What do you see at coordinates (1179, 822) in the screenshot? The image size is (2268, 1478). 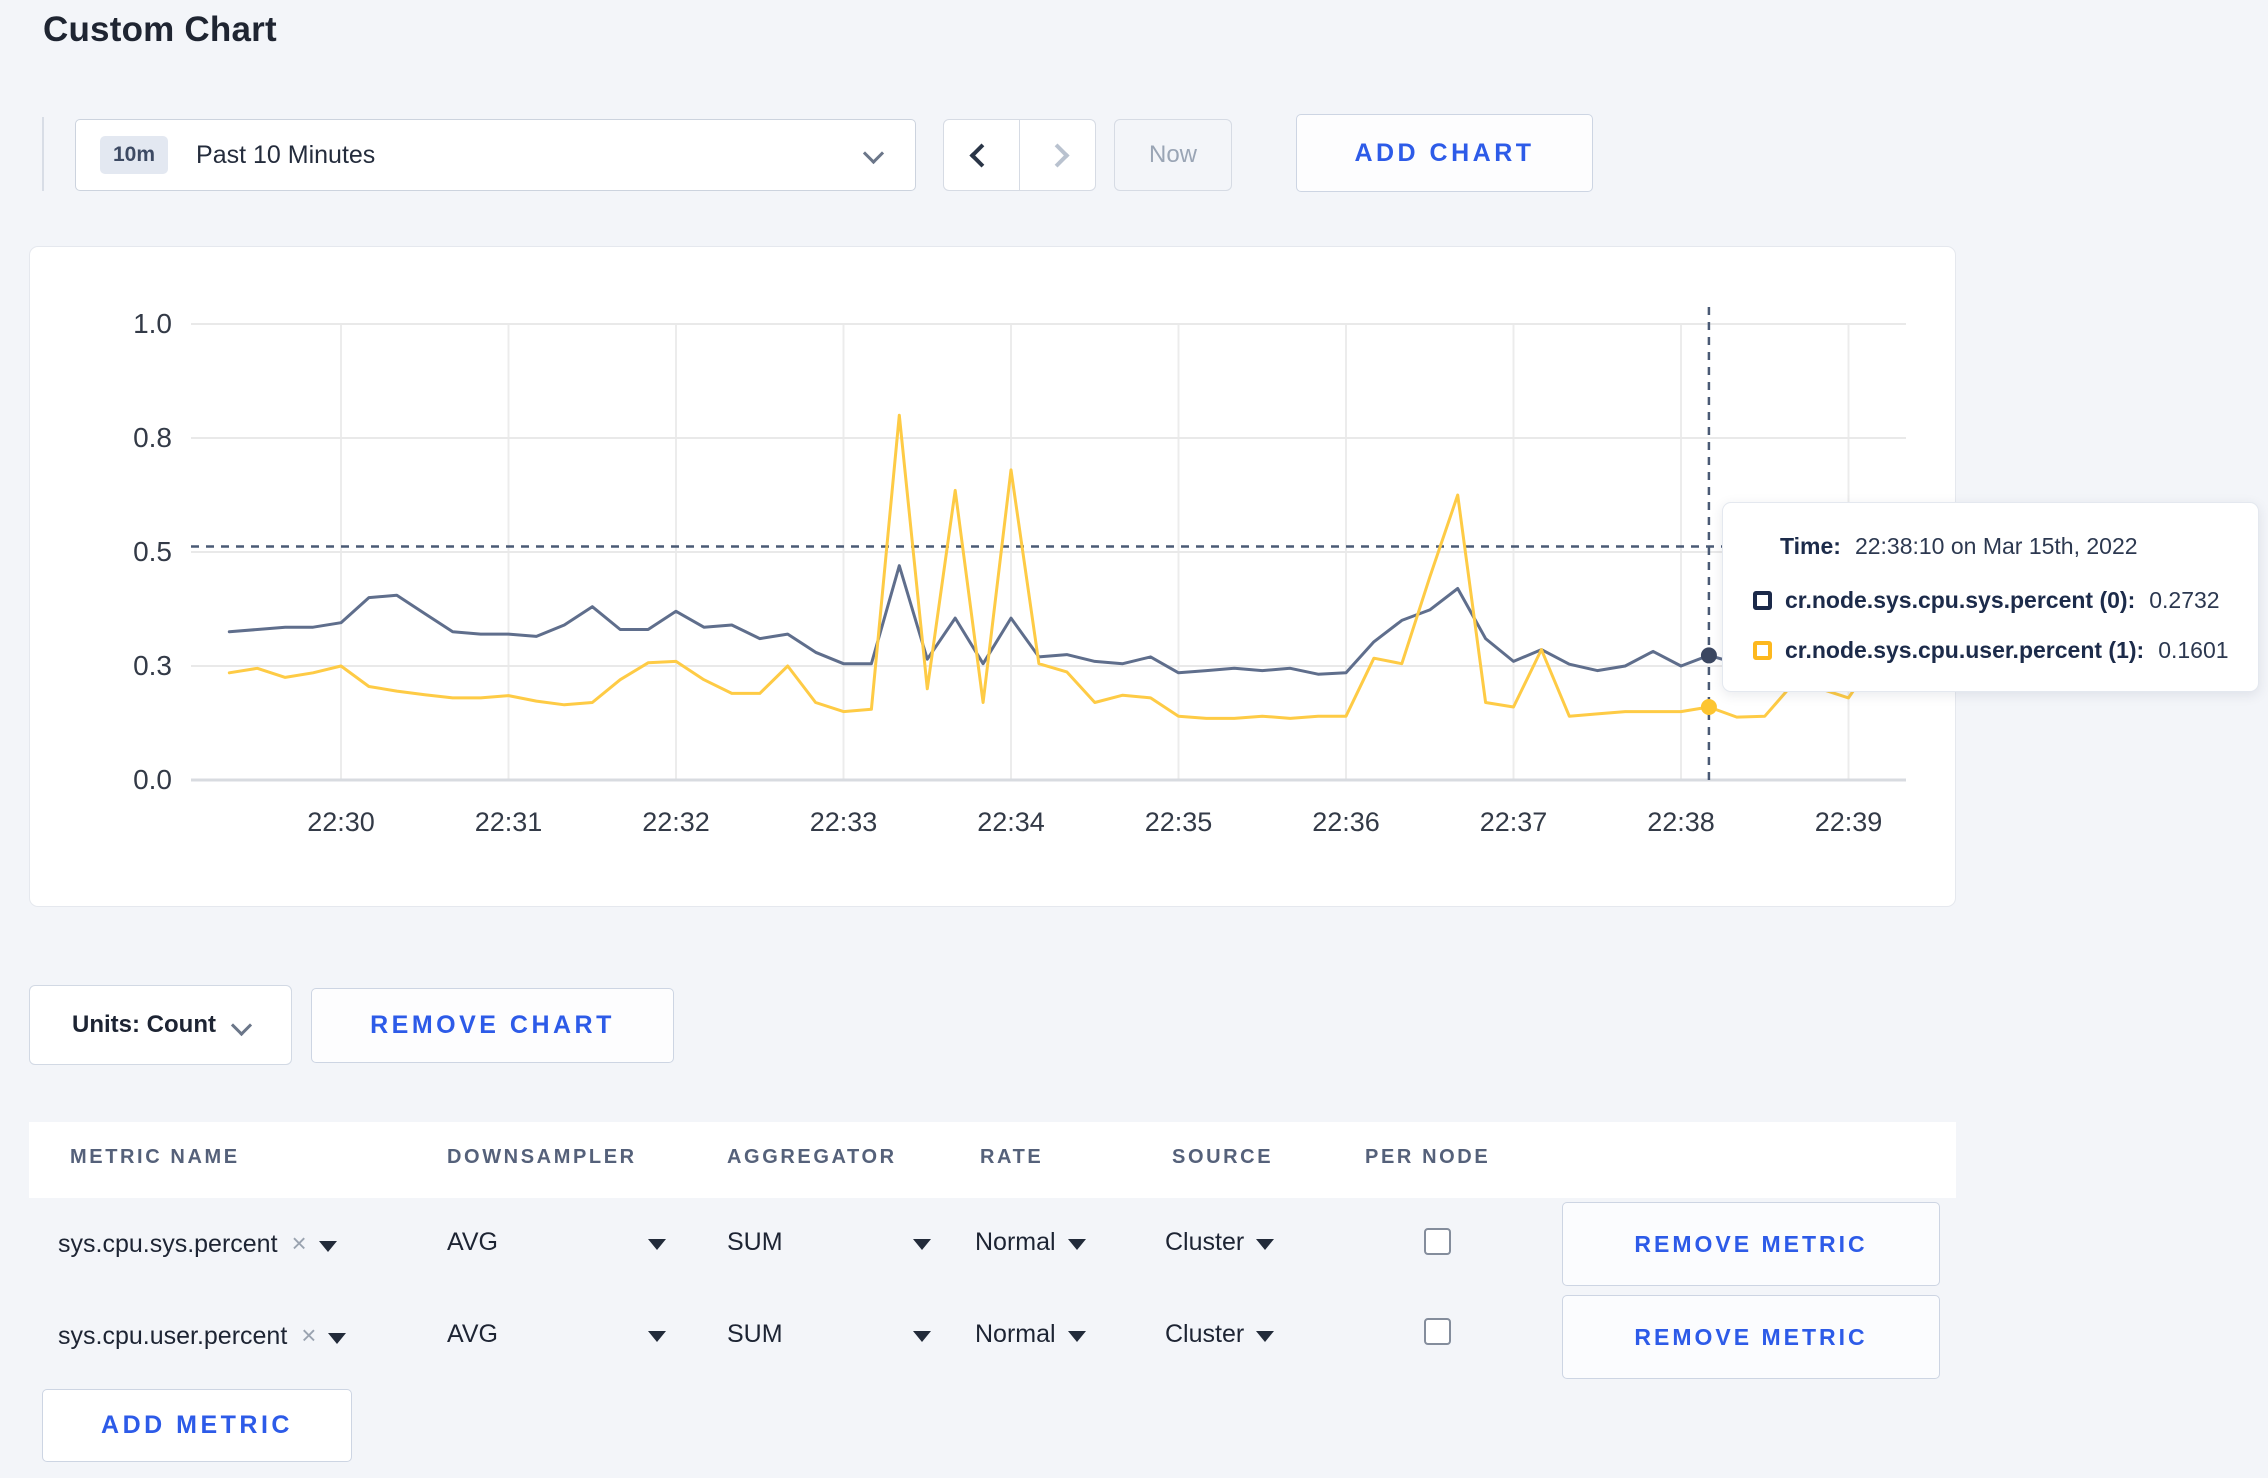 I see `svg-text: 22:35` at bounding box center [1179, 822].